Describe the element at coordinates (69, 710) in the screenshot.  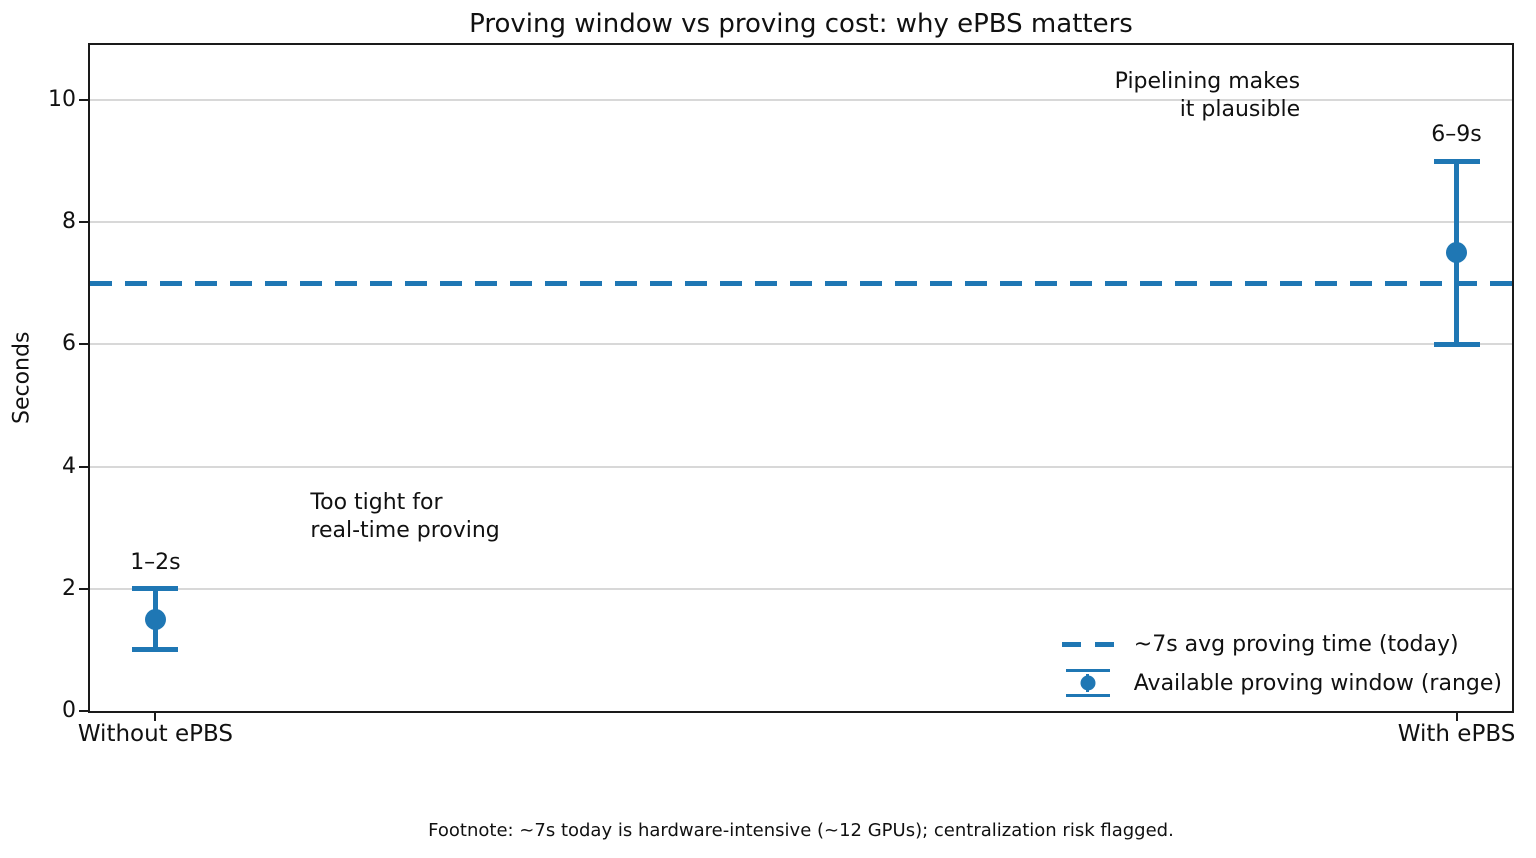
I see `y-tick-label: 0` at that location.